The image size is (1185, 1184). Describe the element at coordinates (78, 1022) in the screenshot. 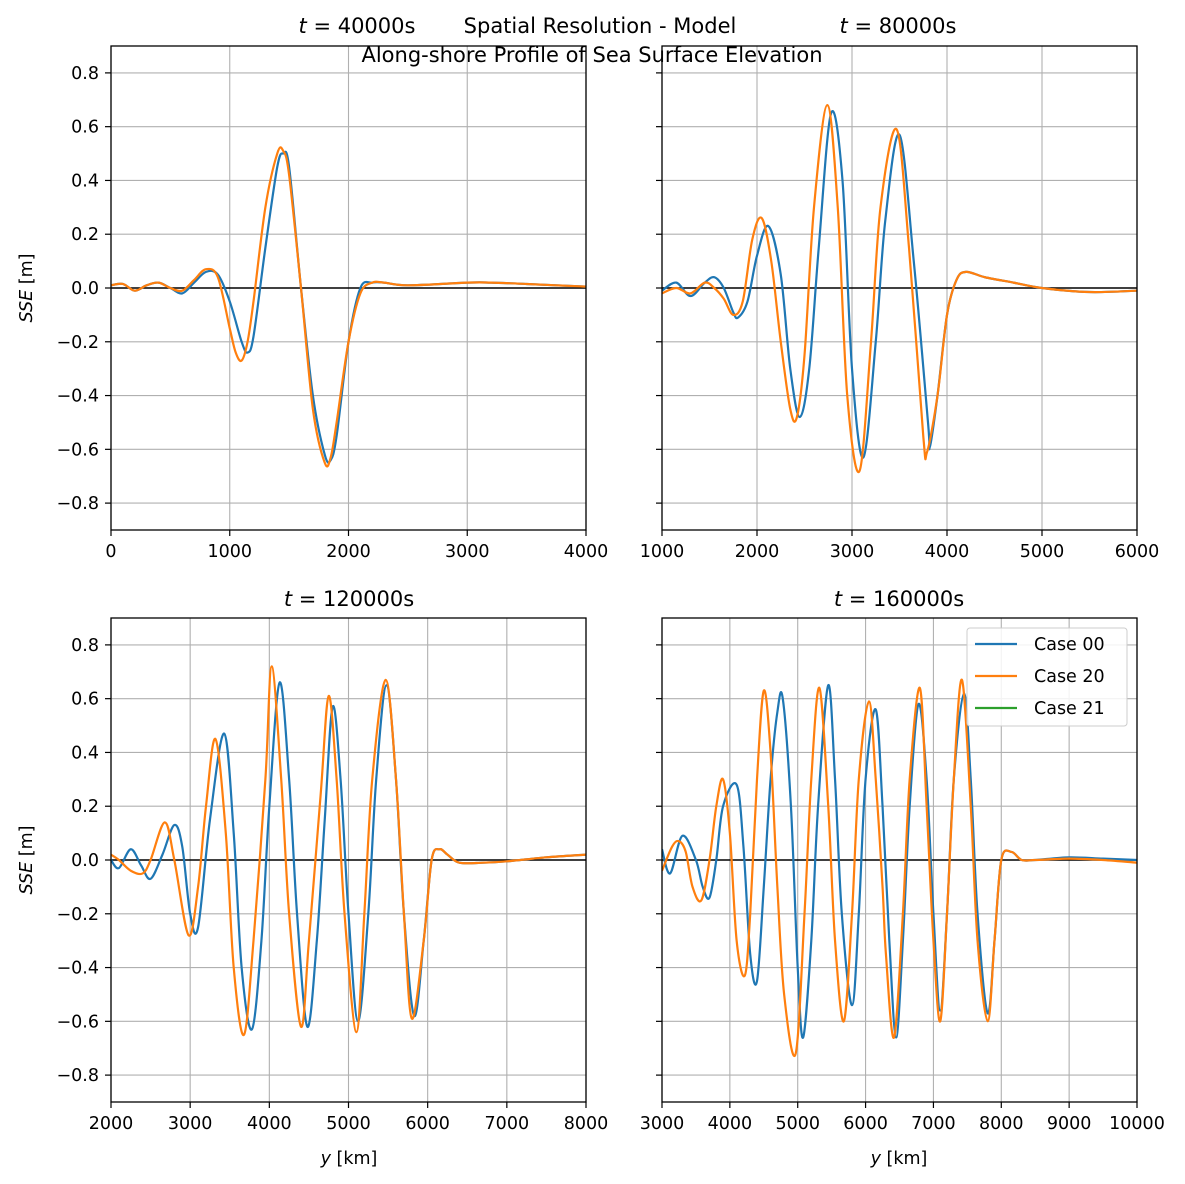

I see `panel-3-ytick-label-1: −0.6` at that location.